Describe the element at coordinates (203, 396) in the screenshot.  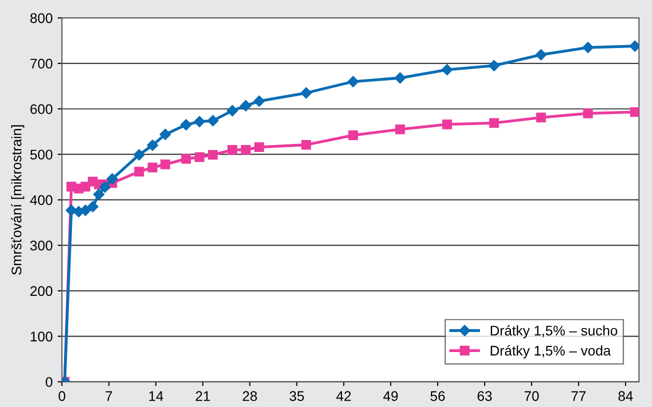
I see `x-tick-label: 21` at that location.